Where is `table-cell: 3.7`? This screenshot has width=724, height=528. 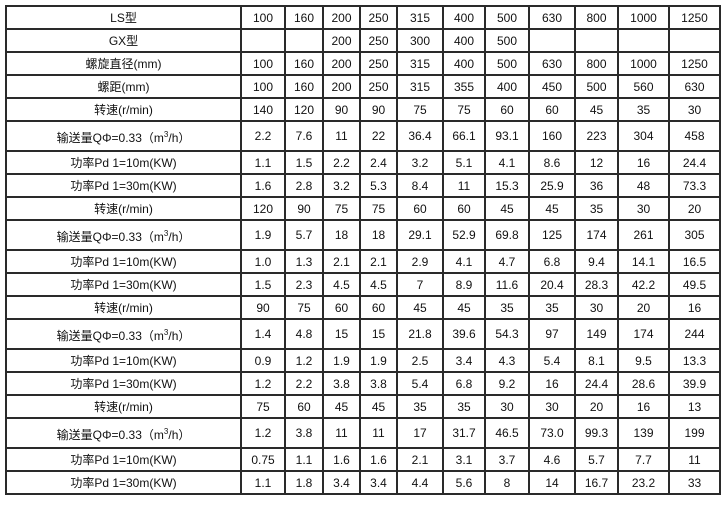
table-cell: 3.7 is located at coordinates (507, 459).